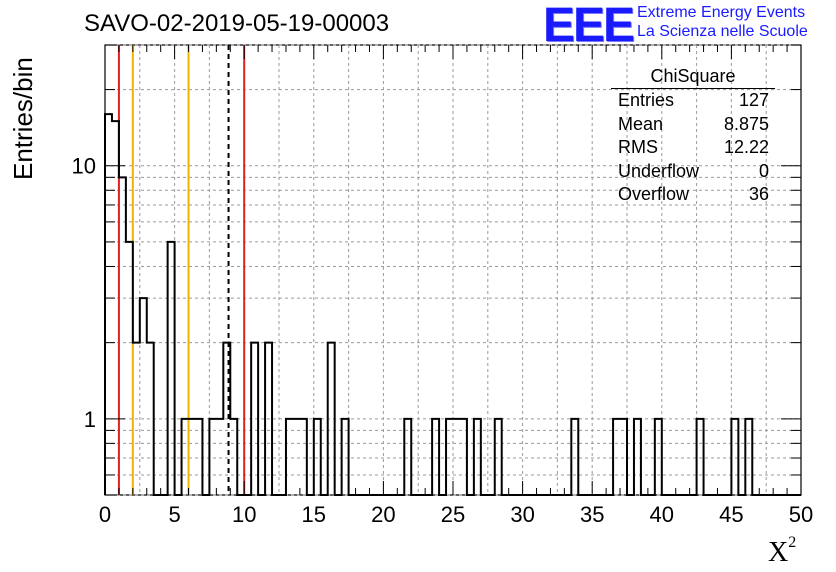 This screenshot has height=572, width=836. What do you see at coordinates (758, 194) in the screenshot?
I see `stats-value: 36` at bounding box center [758, 194].